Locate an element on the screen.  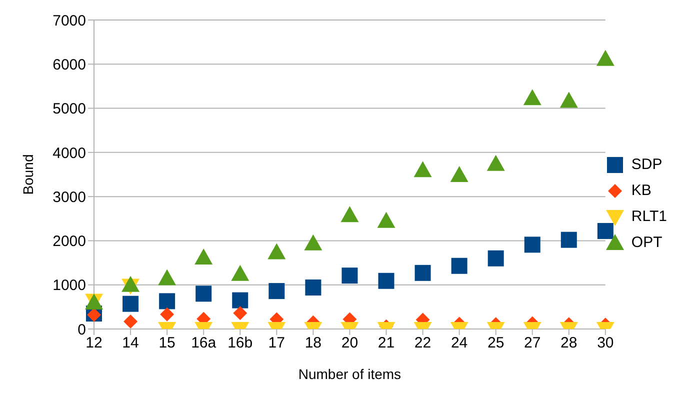
legend-label: RLT1 is located at coordinates (649, 216).